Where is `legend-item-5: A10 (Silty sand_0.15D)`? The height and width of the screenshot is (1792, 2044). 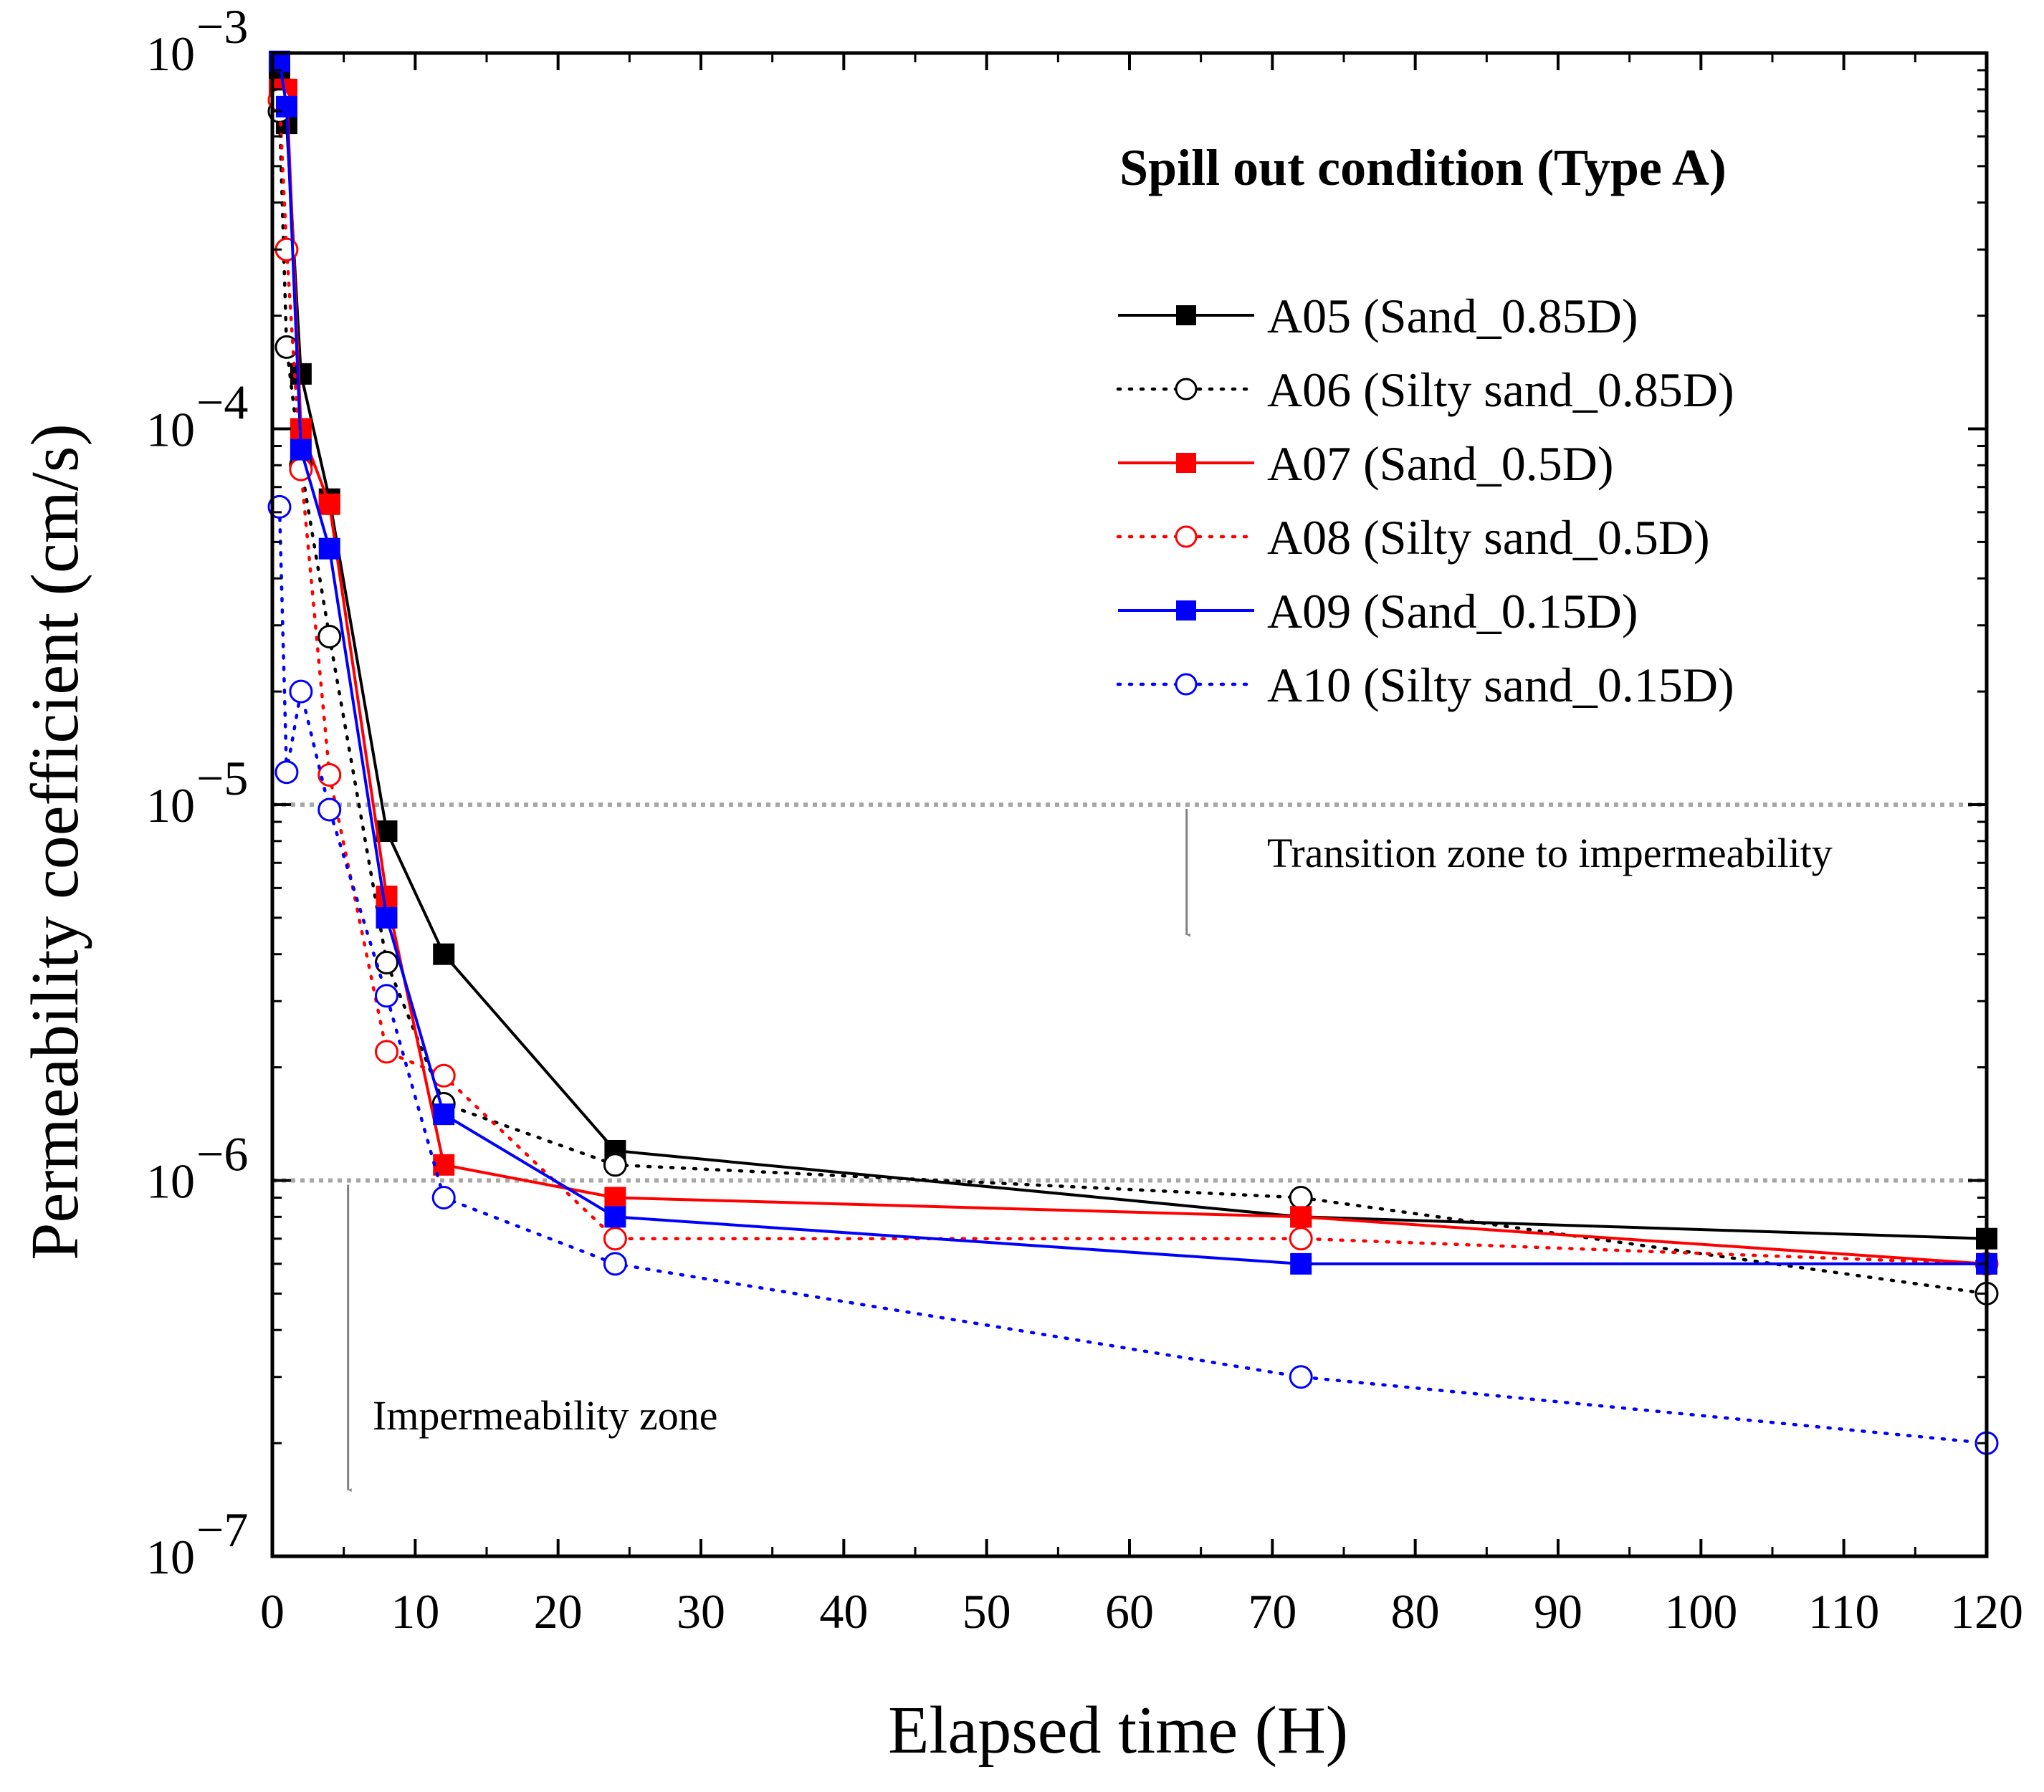 legend-item-5: A10 (Silty sand_0.15D) is located at coordinates (1425, 685).